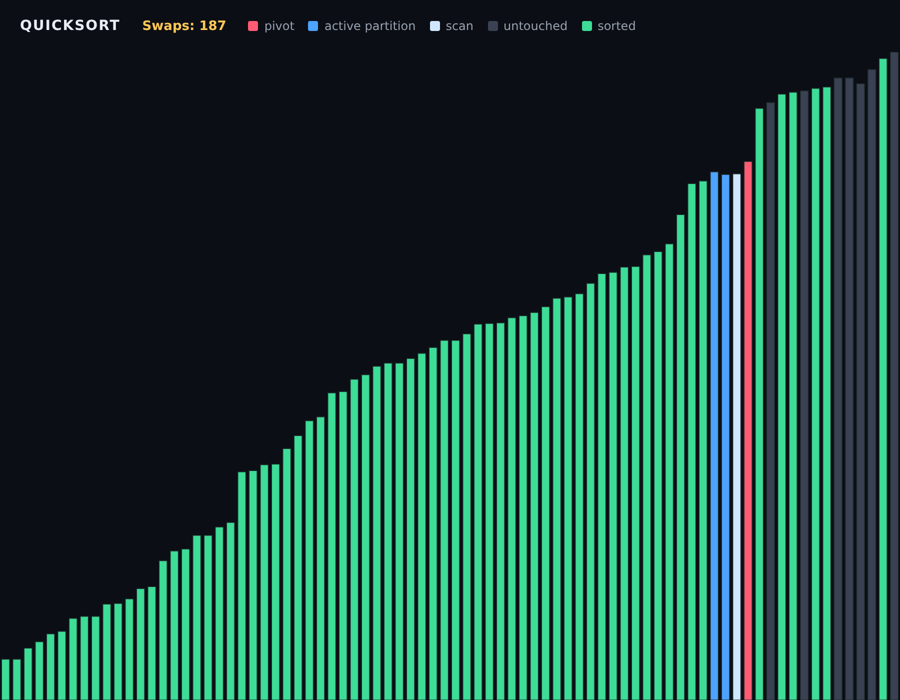 The height and width of the screenshot is (700, 900). I want to click on chart-subtitle: Swaps: 187, so click(184, 26).